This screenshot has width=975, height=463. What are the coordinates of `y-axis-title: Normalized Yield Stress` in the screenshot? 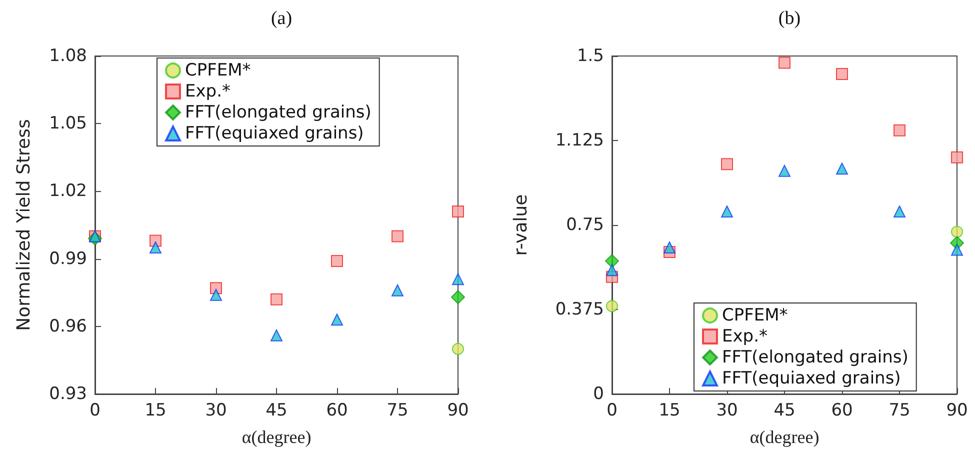 It's located at (24, 225).